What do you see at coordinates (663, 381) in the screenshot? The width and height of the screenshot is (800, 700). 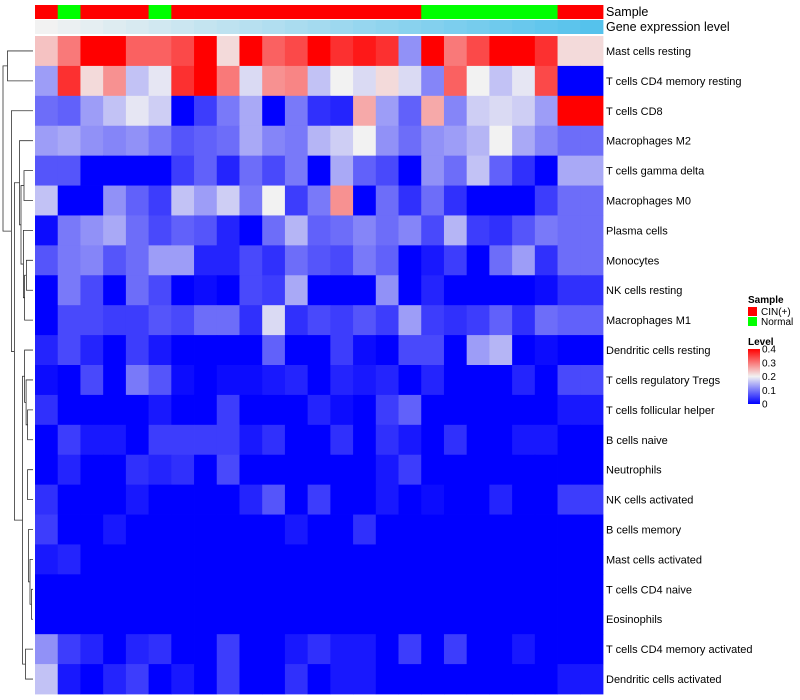 I see `row-label: T cells regulatory Tregs` at bounding box center [663, 381].